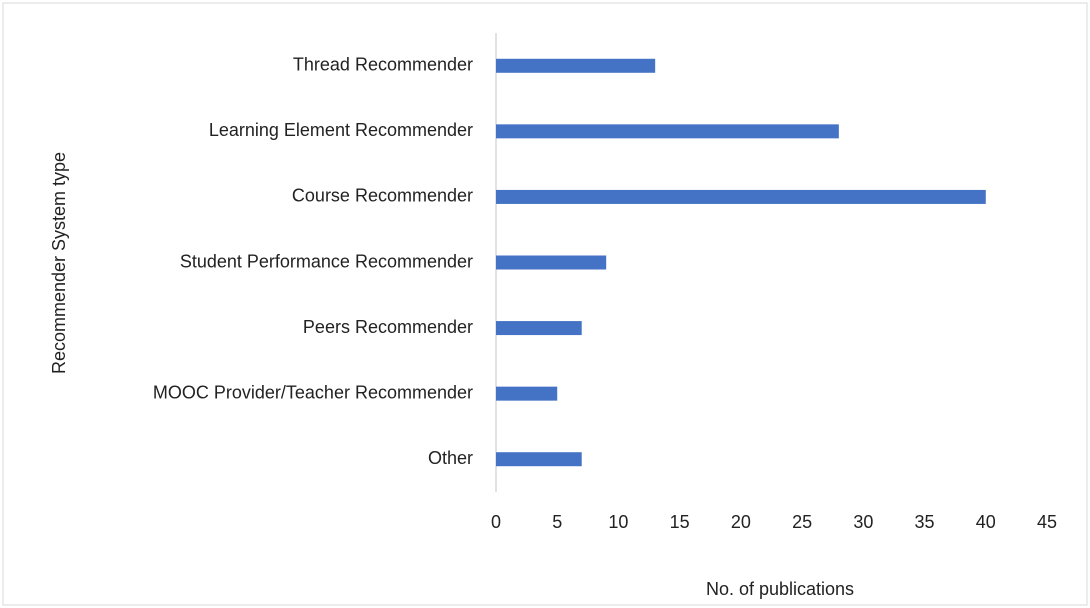 This screenshot has width=1090, height=608. What do you see at coordinates (496, 522) in the screenshot?
I see `x-tick-label: 0` at bounding box center [496, 522].